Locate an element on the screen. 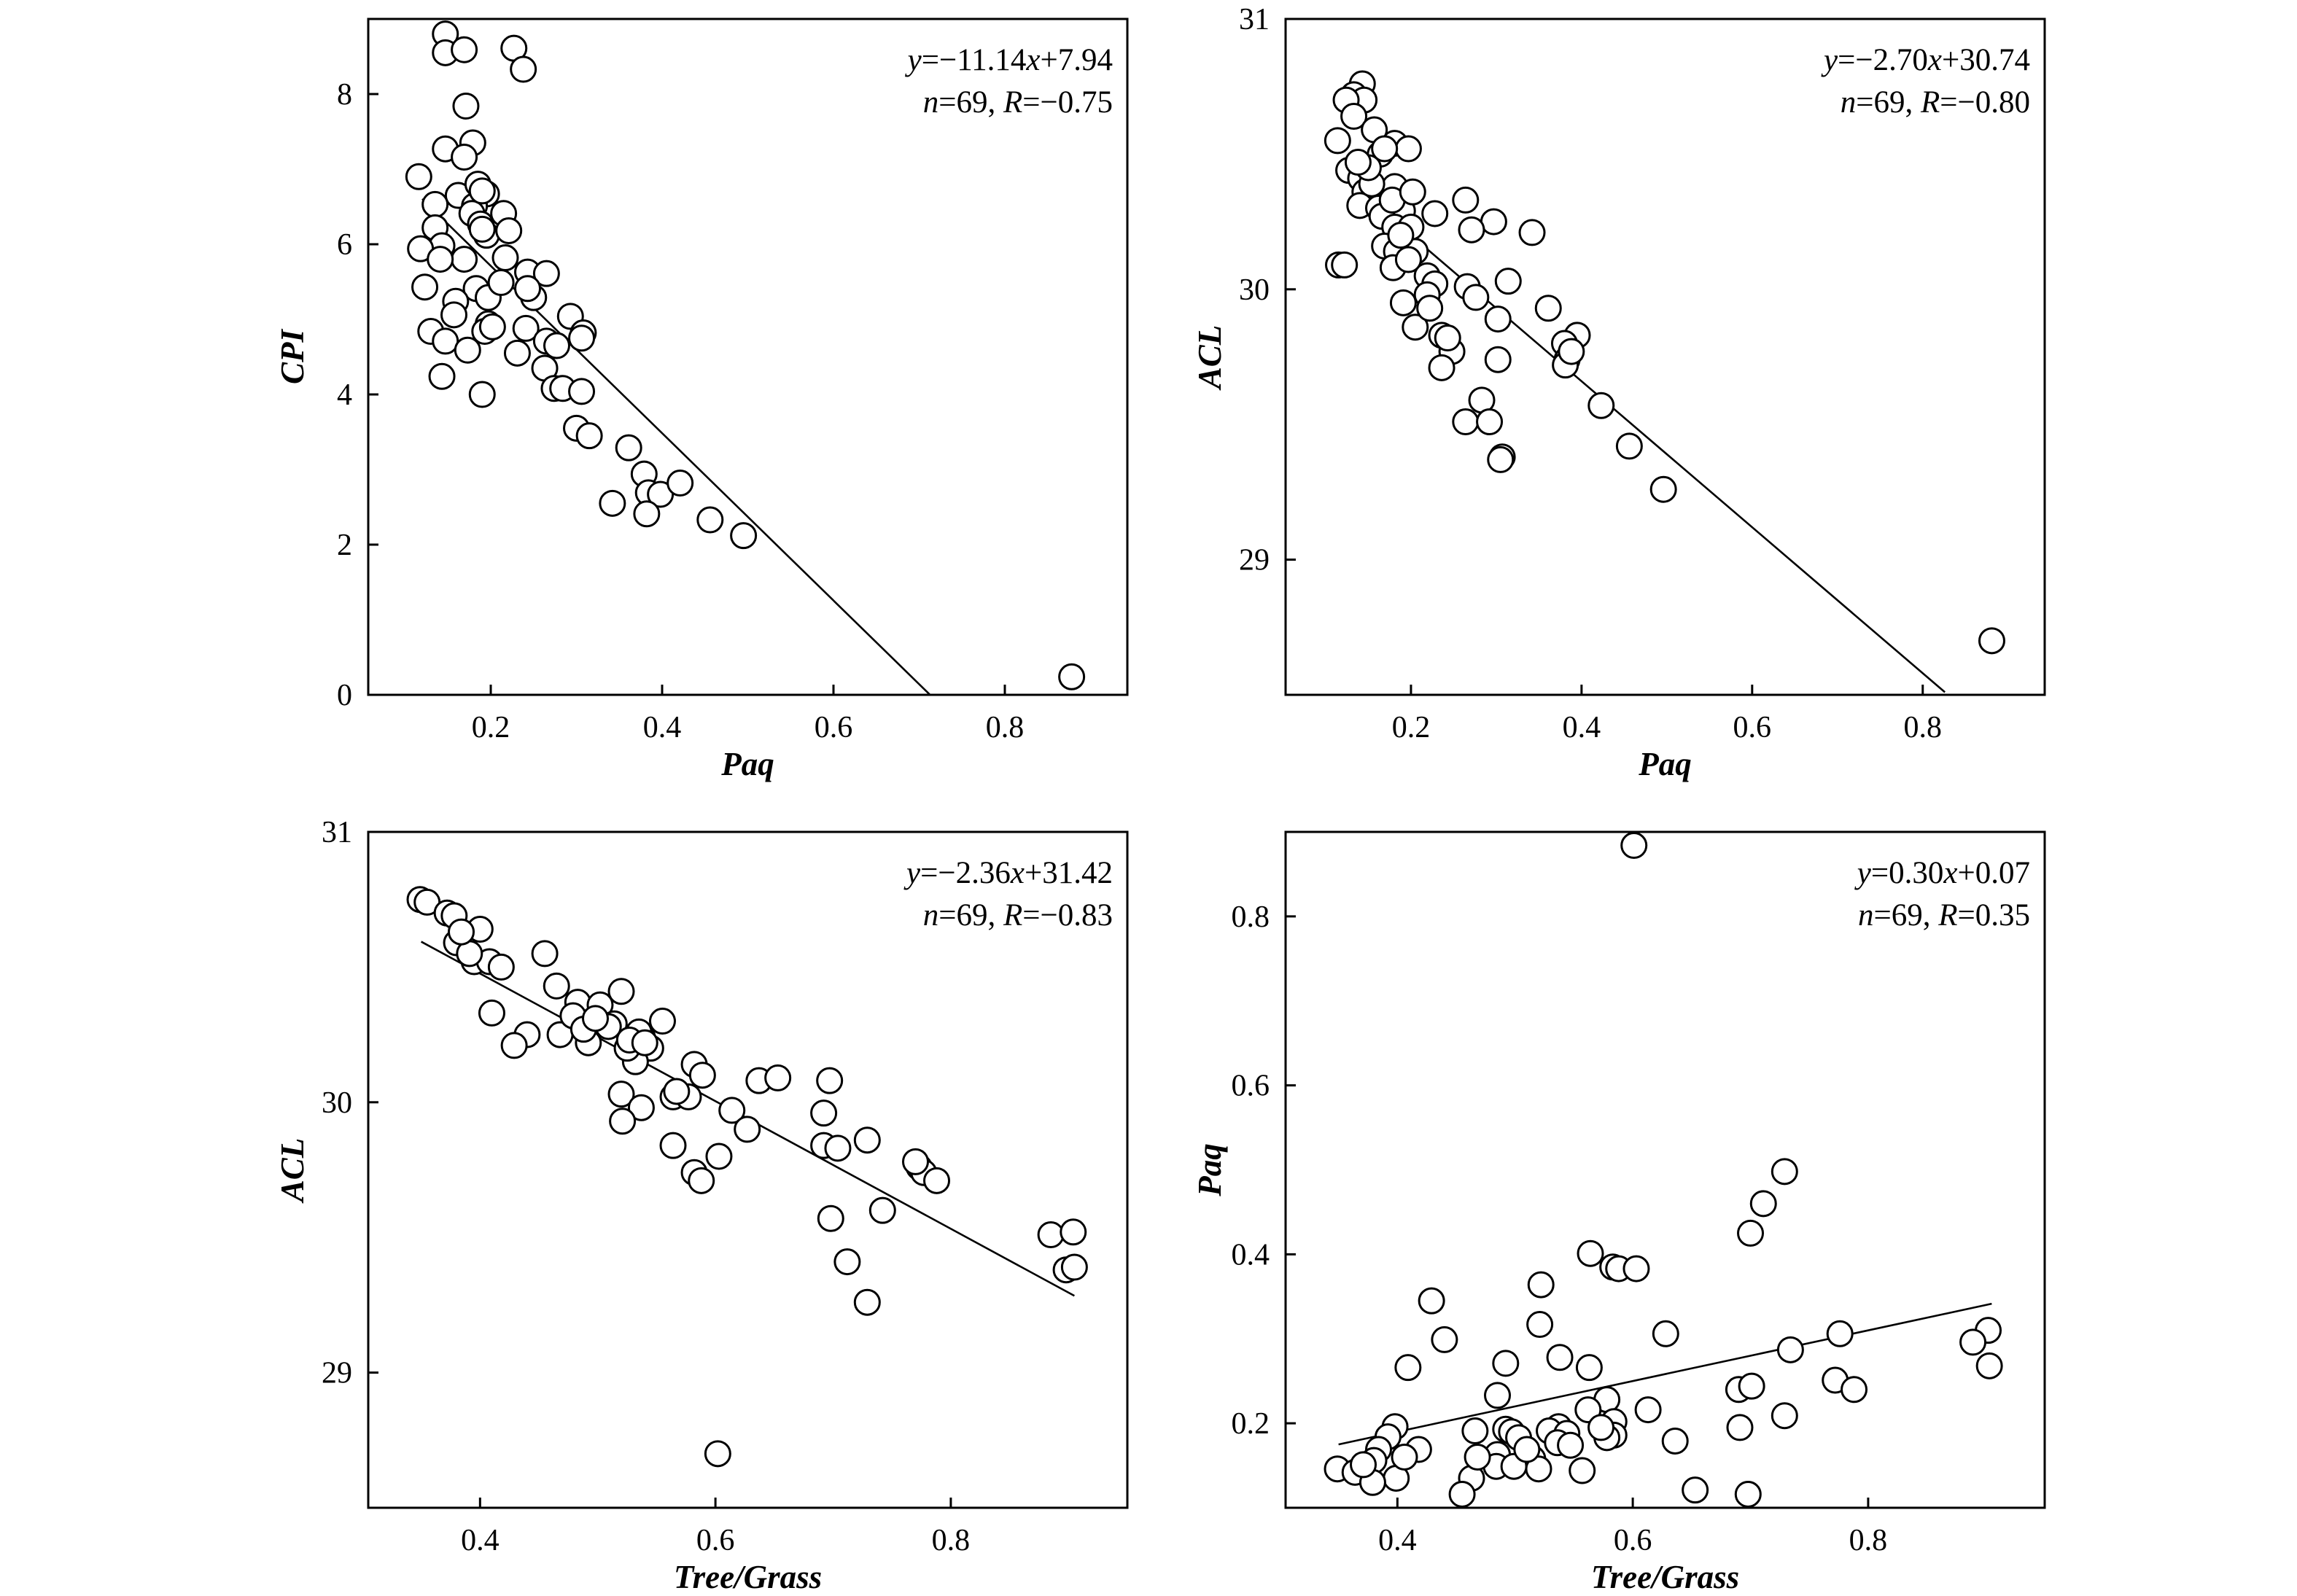 This screenshot has height=1596, width=2297. y-tick-label: 0.6 is located at coordinates (1251, 1086).